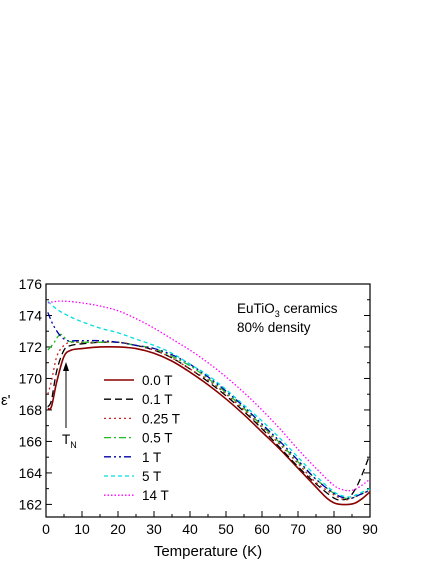  What do you see at coordinates (73, 445) in the screenshot?
I see `tn-label-sub: N` at bounding box center [73, 445].